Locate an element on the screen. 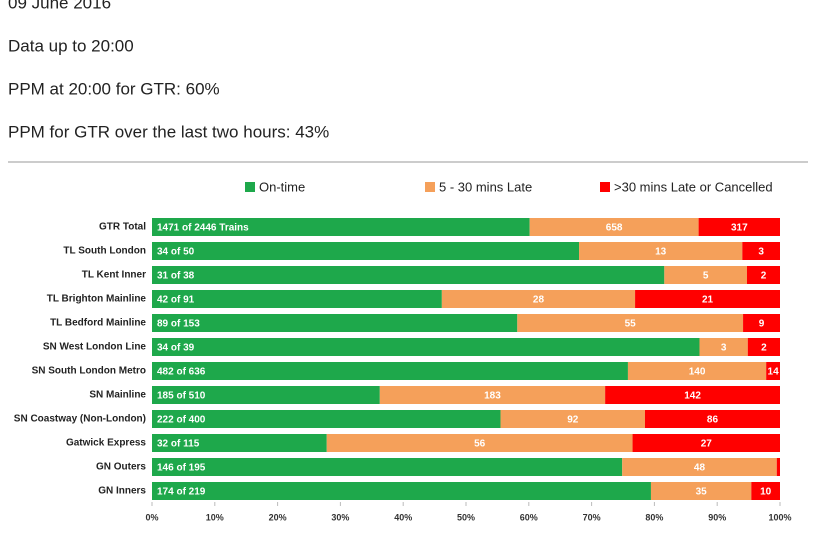 This screenshot has width=830, height=540. bar-label: 32 of 115 is located at coordinates (178, 444).